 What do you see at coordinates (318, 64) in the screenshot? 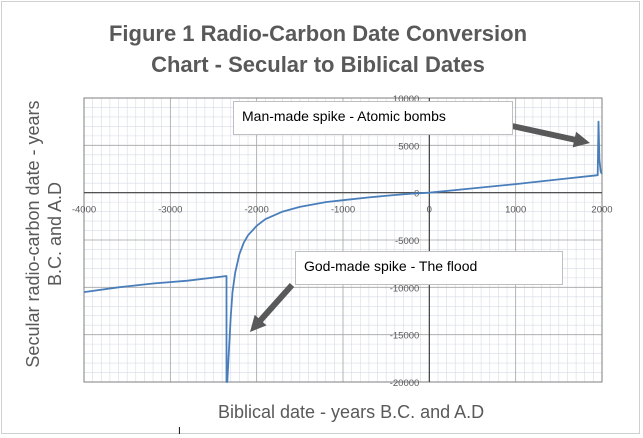
I see `chart-title-line-2: Chart - Secular to Biblical Dates` at bounding box center [318, 64].